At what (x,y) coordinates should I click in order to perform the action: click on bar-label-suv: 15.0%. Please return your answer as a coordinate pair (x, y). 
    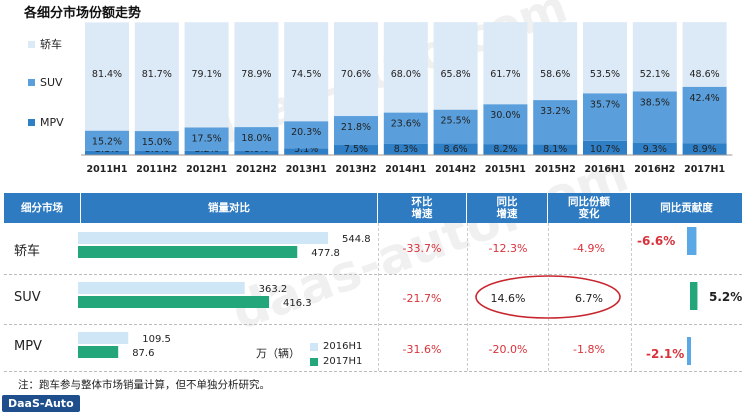
    Looking at the image, I should click on (157, 142).